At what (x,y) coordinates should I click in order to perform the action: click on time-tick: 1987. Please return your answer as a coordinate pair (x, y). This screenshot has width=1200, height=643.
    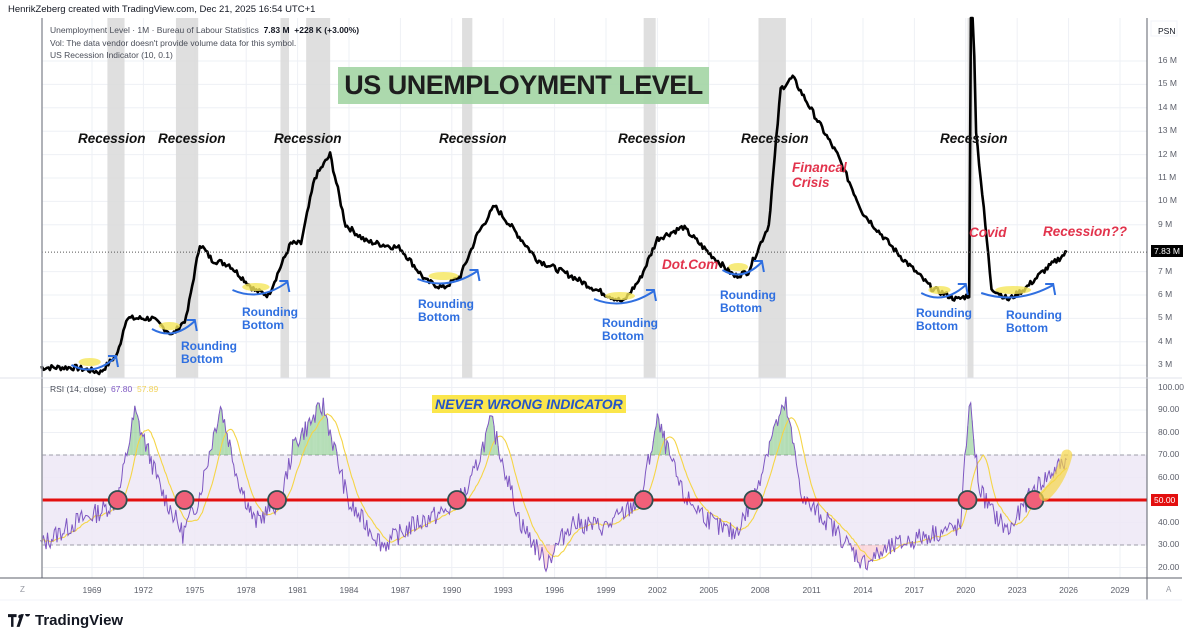
    Looking at the image, I should click on (400, 590).